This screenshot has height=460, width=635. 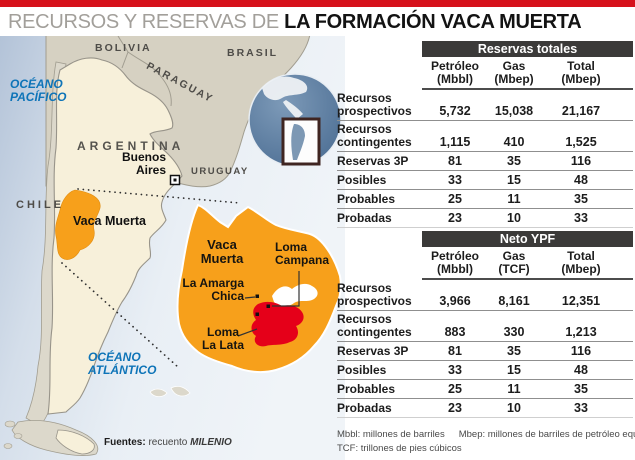 I want to click on south-america-cone, so click(x=298, y=142).